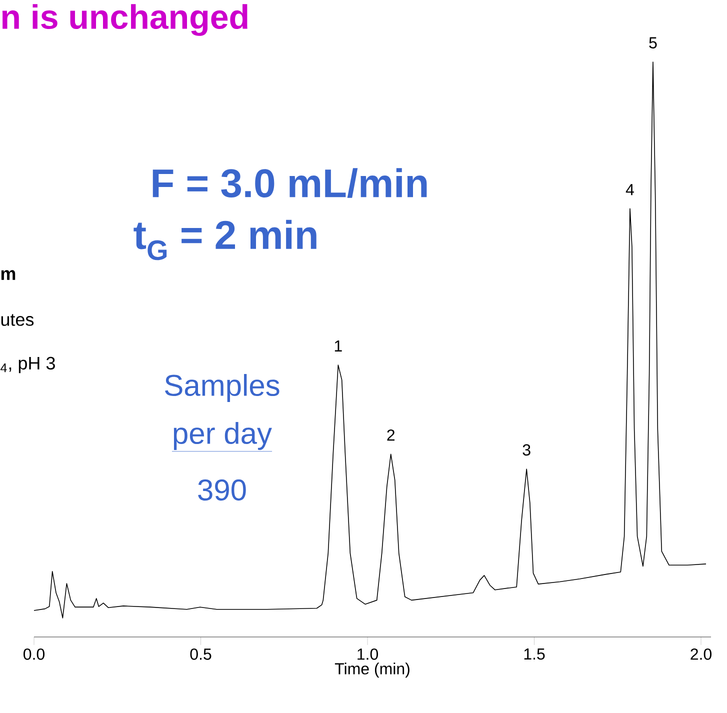 The height and width of the screenshot is (713, 727). What do you see at coordinates (368, 654) in the screenshot?
I see `x-tick-label: 1.0` at bounding box center [368, 654].